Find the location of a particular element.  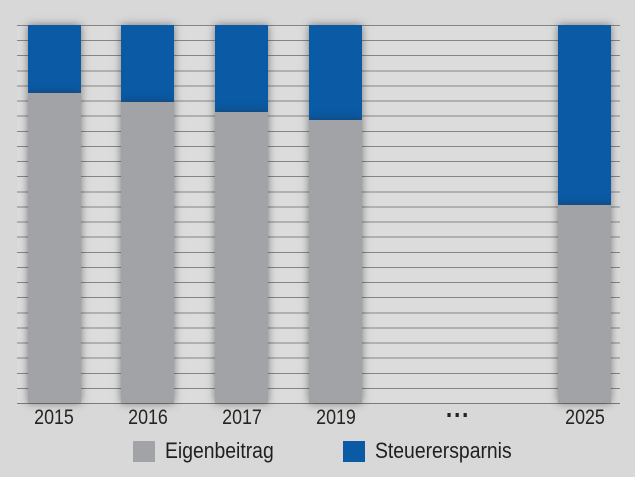

x-axis-label-2025: 2025 is located at coordinates (584, 417).